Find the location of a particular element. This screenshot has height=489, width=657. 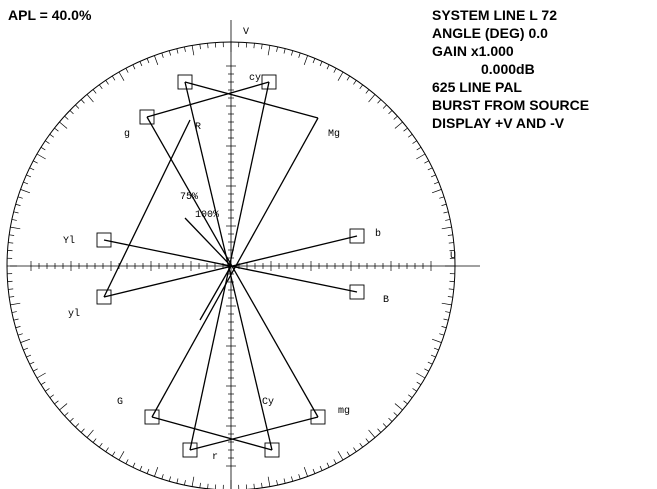

vector-label: G is located at coordinates (120, 402).